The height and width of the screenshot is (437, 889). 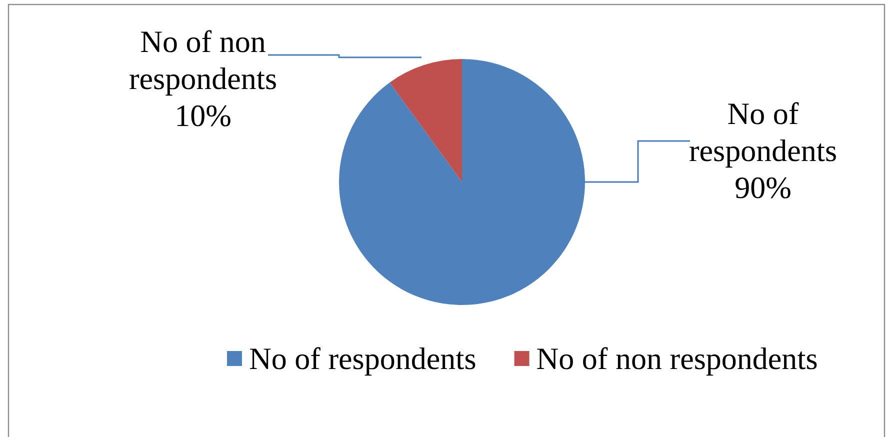 What do you see at coordinates (677, 358) in the screenshot?
I see `legend-label: No of non respondents` at bounding box center [677, 358].